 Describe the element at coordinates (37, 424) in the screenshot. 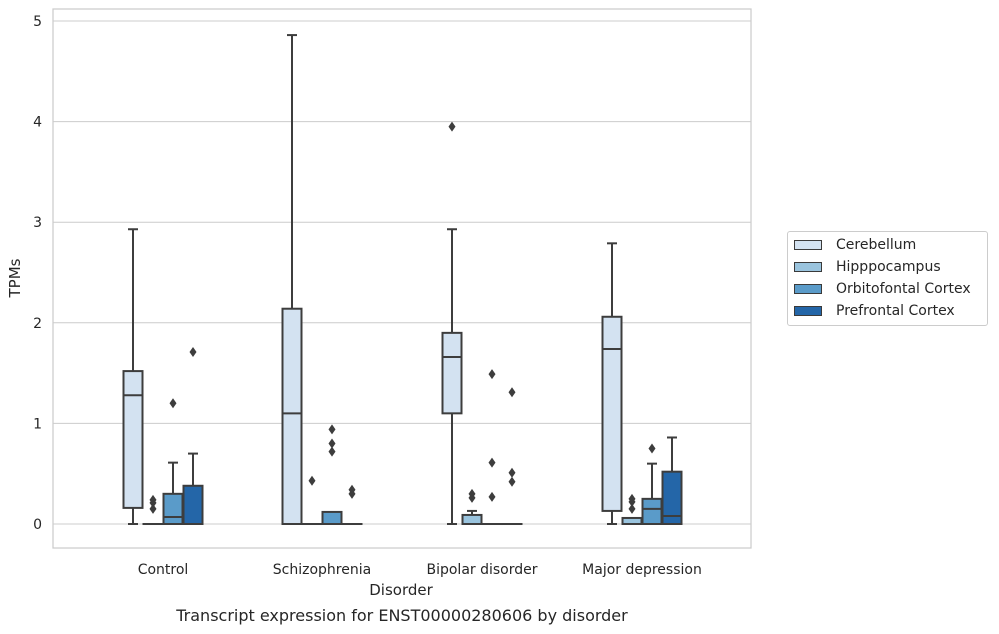

I see `y-tick-label: 1` at that location.